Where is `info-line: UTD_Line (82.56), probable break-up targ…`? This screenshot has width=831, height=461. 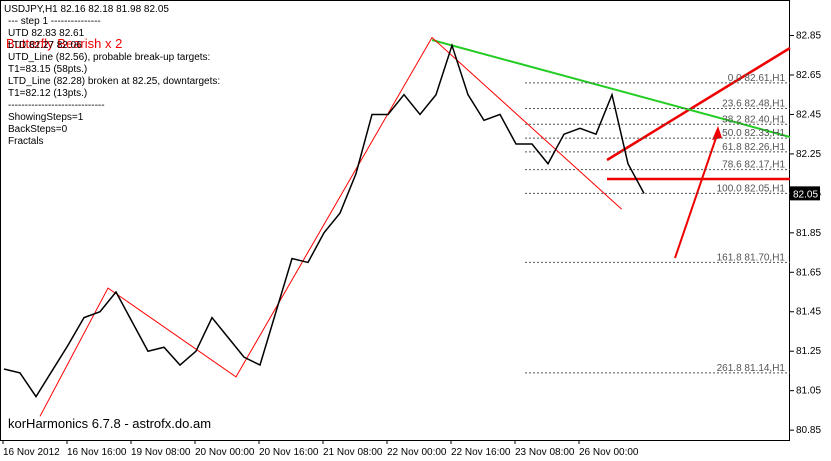
info-line: UTD_Line (82.56), probable break-up targ… is located at coordinates (109, 57).